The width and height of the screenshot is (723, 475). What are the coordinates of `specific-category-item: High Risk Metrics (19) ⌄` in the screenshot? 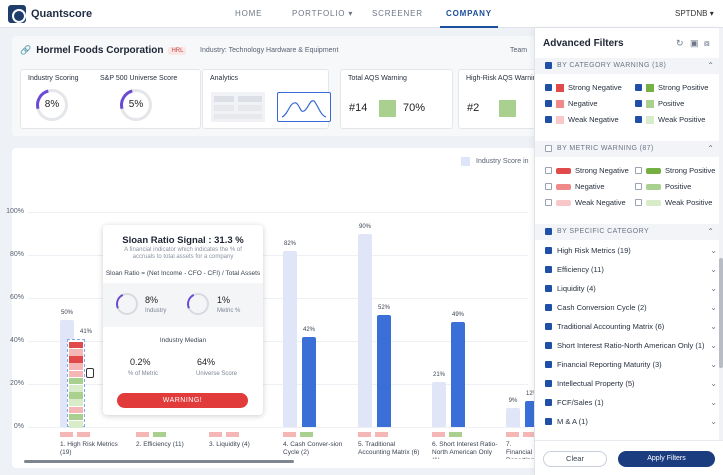 It's located at (631, 250).